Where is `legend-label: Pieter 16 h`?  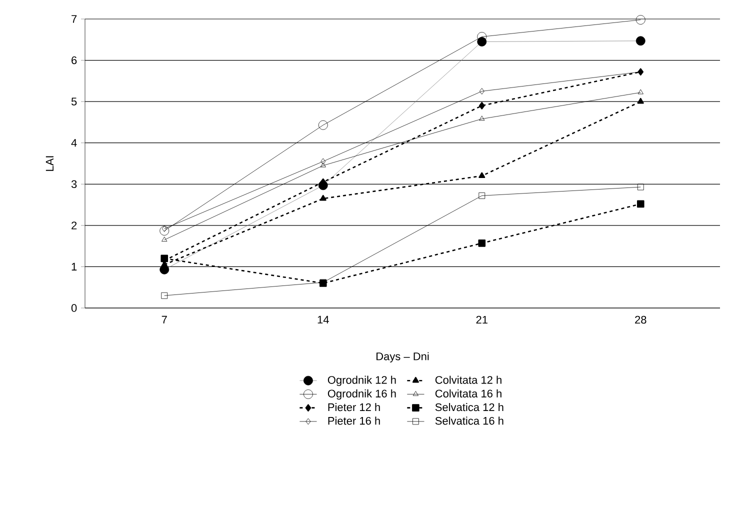 legend-label: Pieter 16 h is located at coordinates (354, 420).